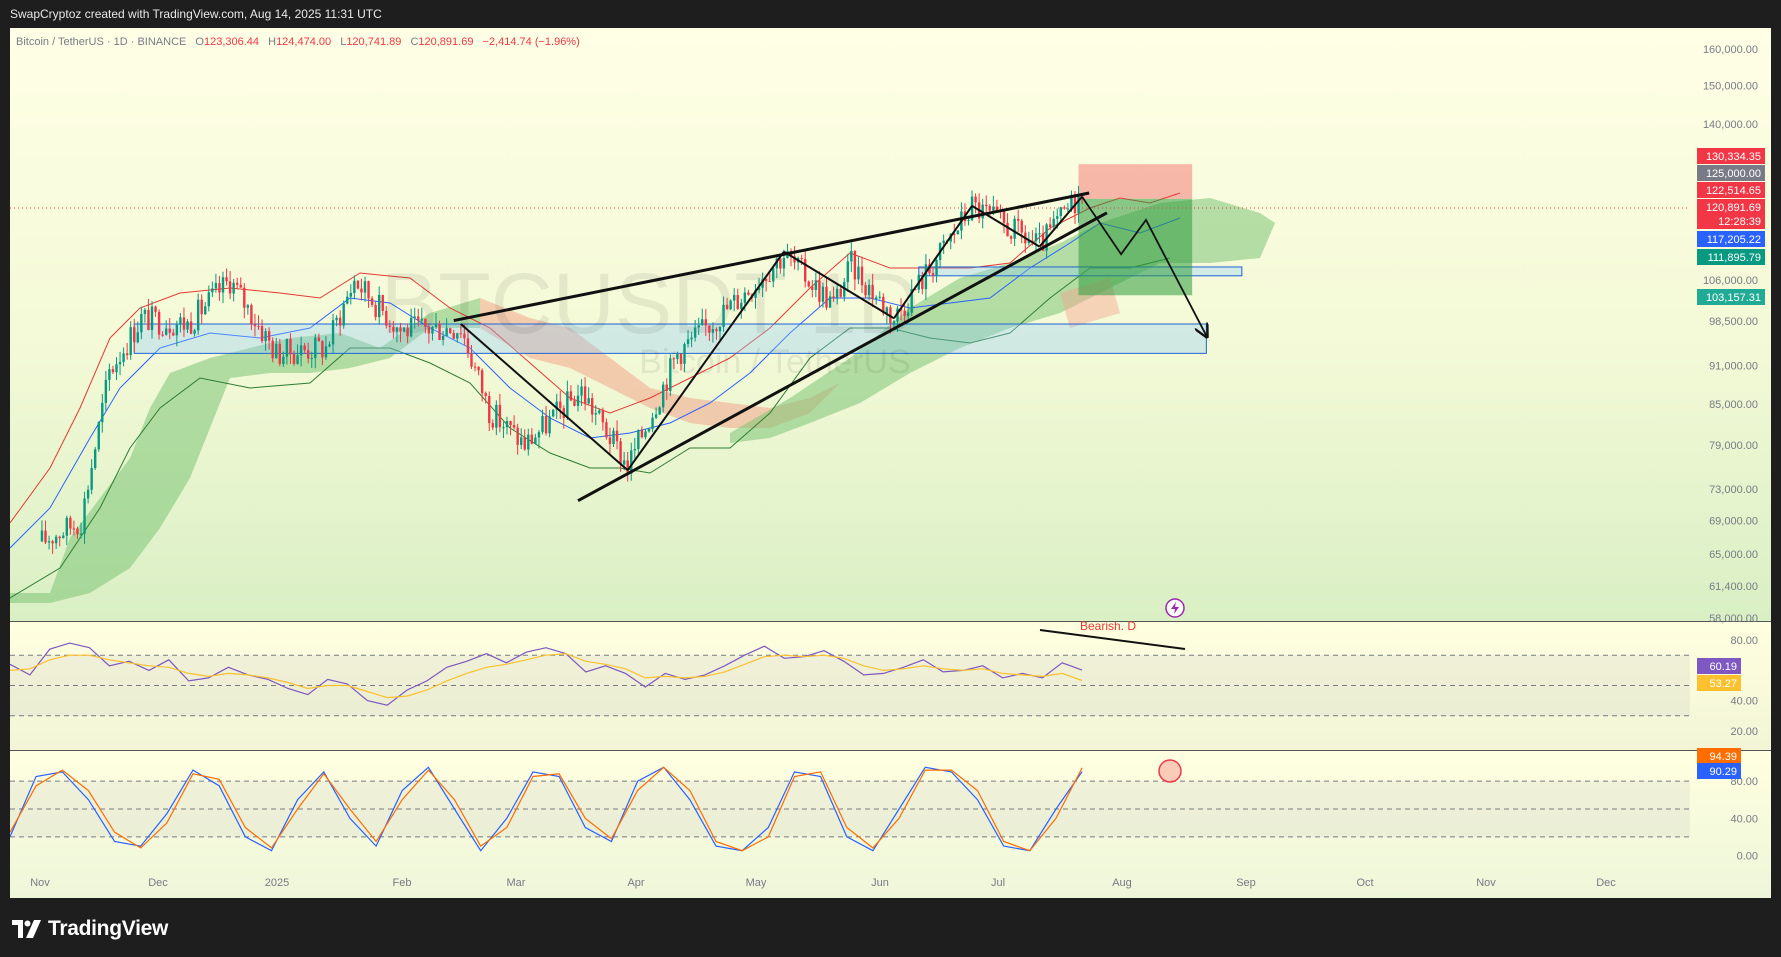 The height and width of the screenshot is (957, 1781). What do you see at coordinates (1606, 883) in the screenshot?
I see `time-tick-label: Dec` at bounding box center [1606, 883].